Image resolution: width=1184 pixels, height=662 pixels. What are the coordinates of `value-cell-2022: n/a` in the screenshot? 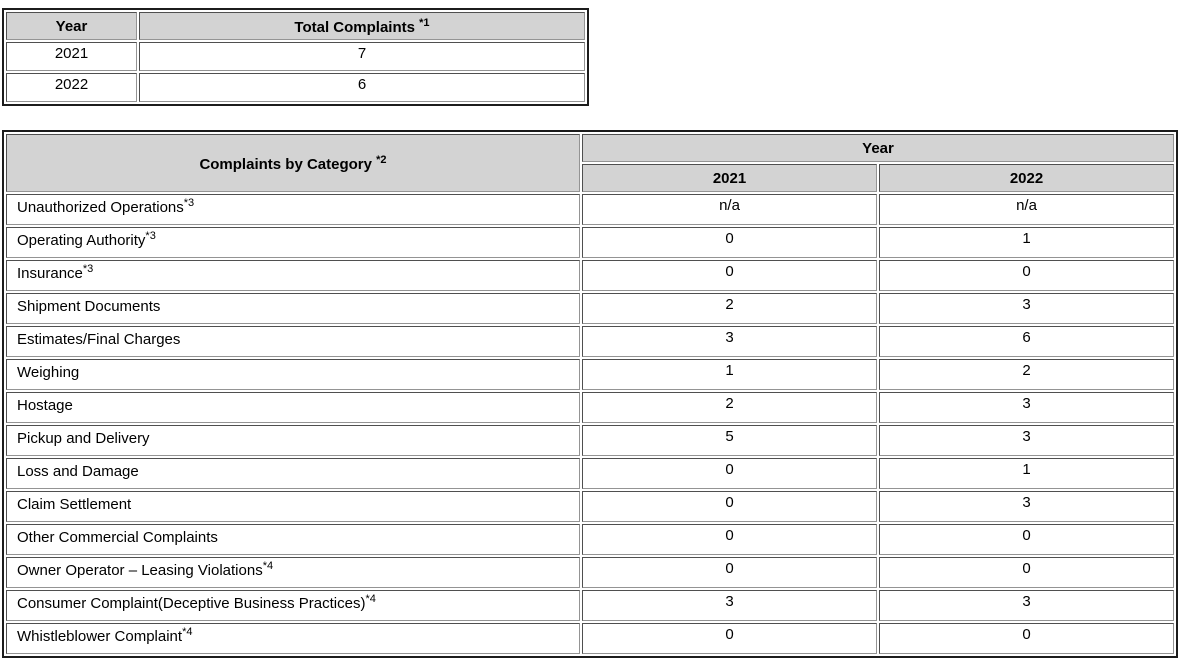 It's located at (1026, 209).